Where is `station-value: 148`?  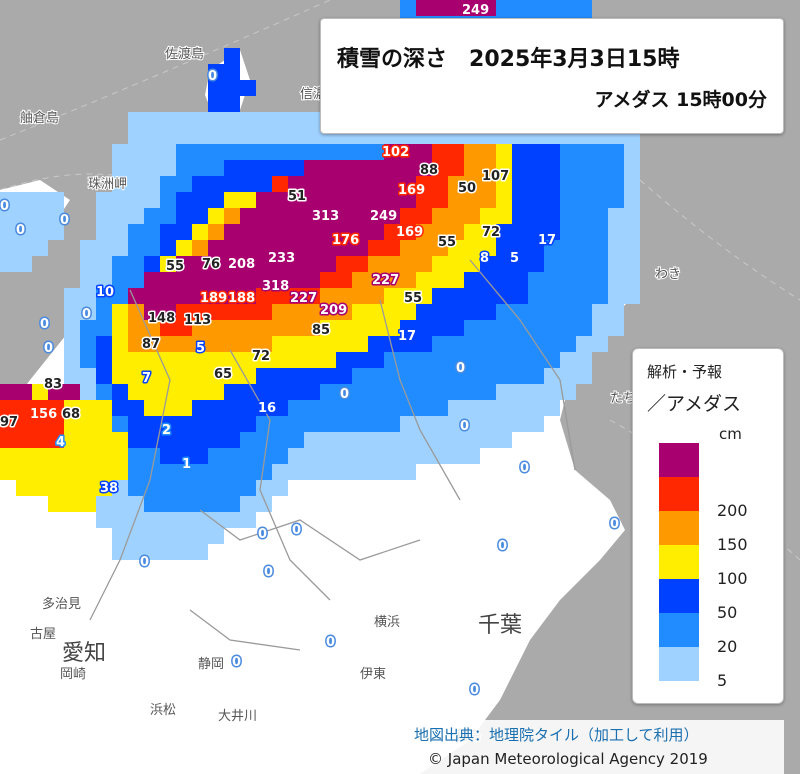 station-value: 148 is located at coordinates (161, 318).